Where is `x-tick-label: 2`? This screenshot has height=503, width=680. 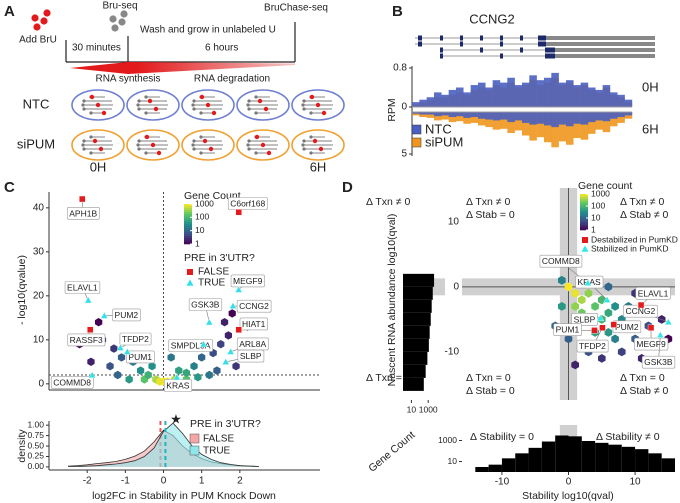
x-tick-label: 2 is located at coordinates (240, 481).